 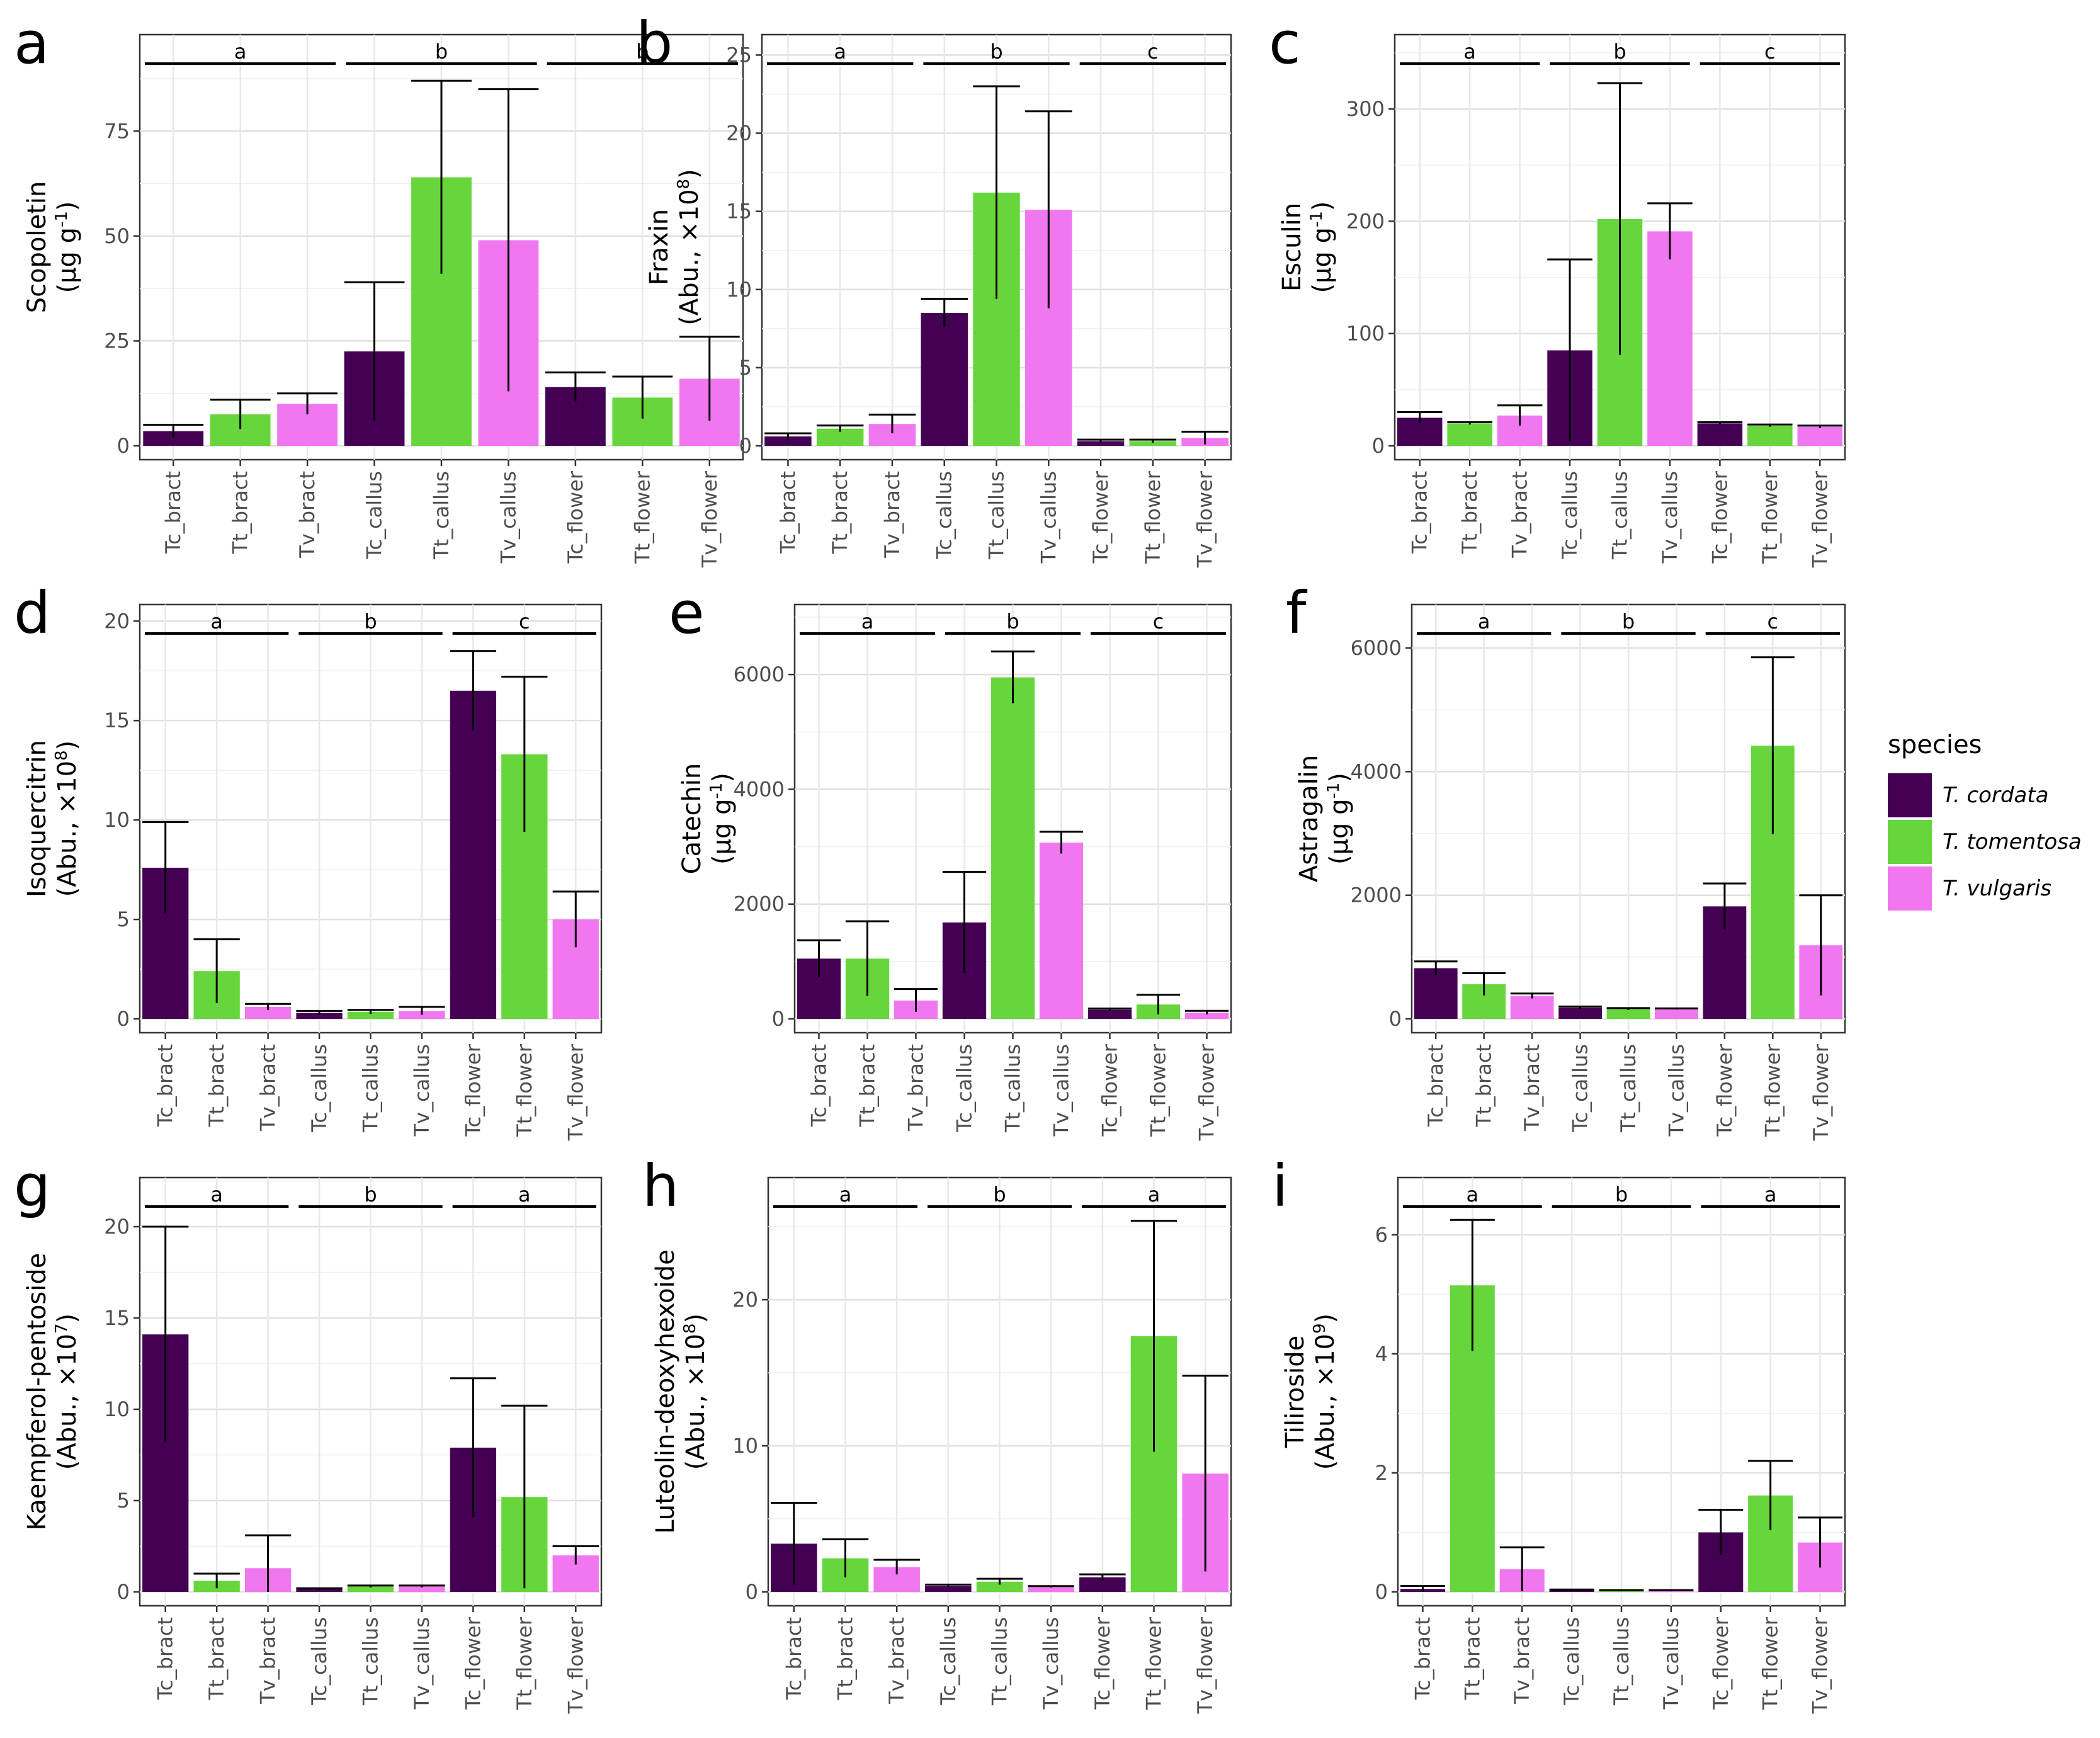 I want to click on y-tick-label: 2000, so click(x=759, y=904).